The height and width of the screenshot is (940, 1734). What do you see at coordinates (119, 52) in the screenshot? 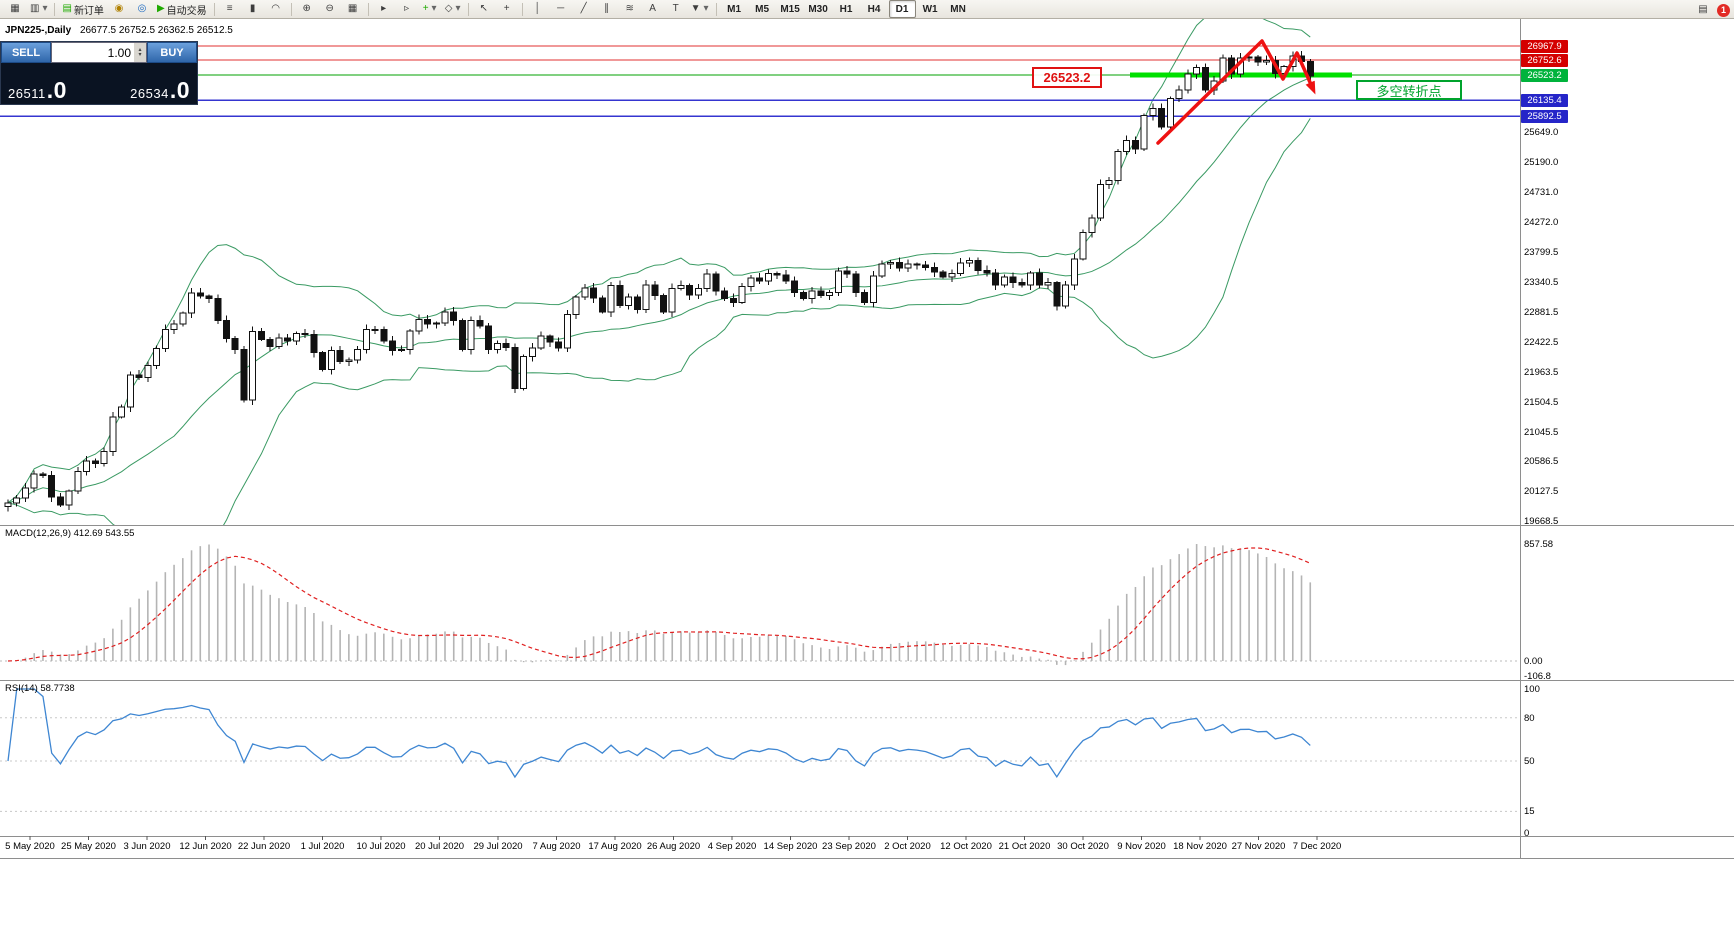
I see `volume-value: 1.00` at bounding box center [119, 52].